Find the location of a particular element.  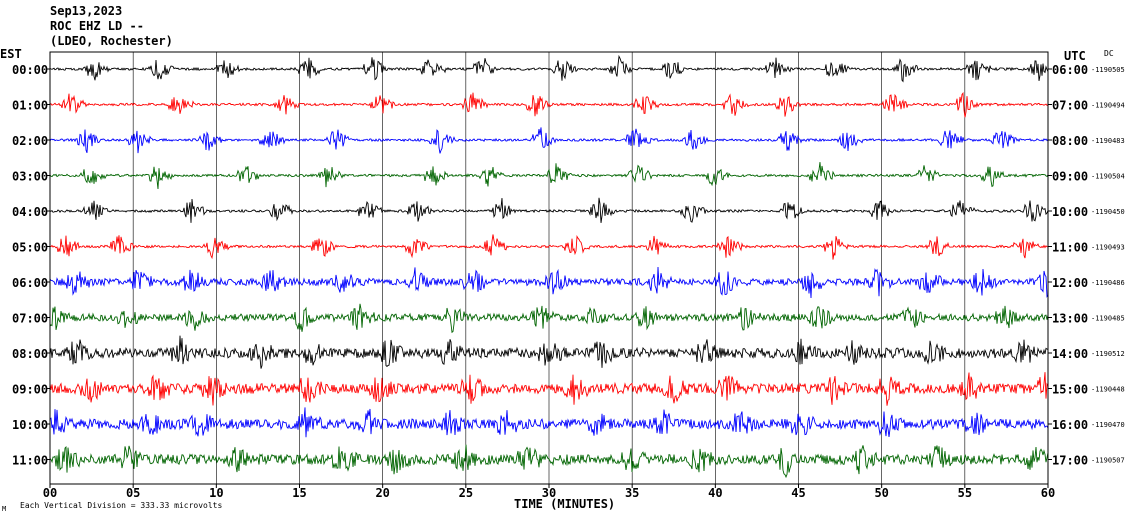

est-hour-label: 06:00 is located at coordinates (30, 283).